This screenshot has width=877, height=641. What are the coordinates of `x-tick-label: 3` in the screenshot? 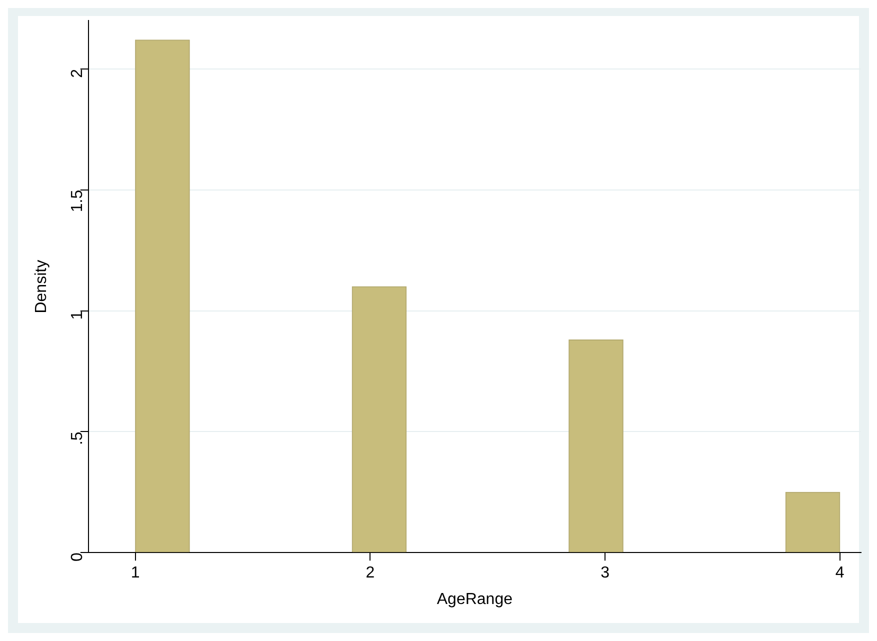 It's located at (605, 573).